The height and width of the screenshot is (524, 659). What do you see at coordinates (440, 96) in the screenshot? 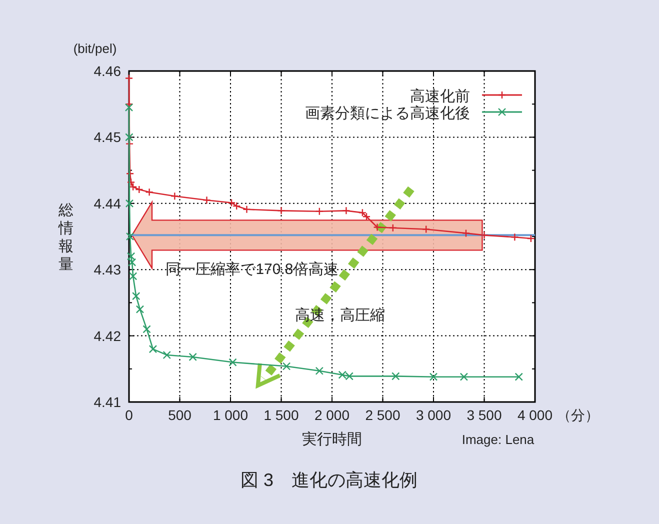
I see `legend-label: 高速化前` at bounding box center [440, 96].